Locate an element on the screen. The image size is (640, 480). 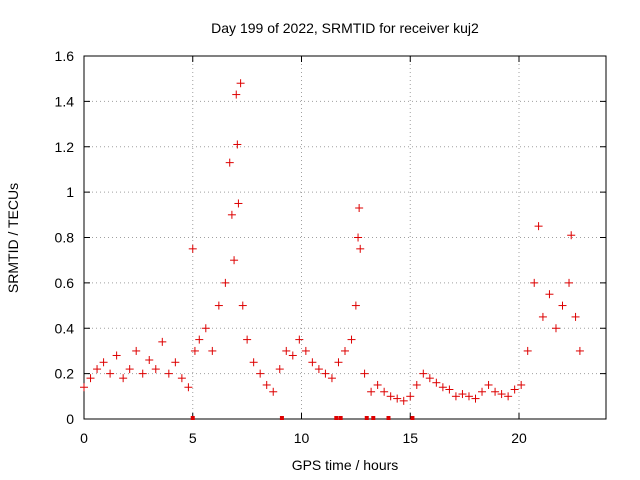
y-tick-label: 1.6 is located at coordinates (65, 56).